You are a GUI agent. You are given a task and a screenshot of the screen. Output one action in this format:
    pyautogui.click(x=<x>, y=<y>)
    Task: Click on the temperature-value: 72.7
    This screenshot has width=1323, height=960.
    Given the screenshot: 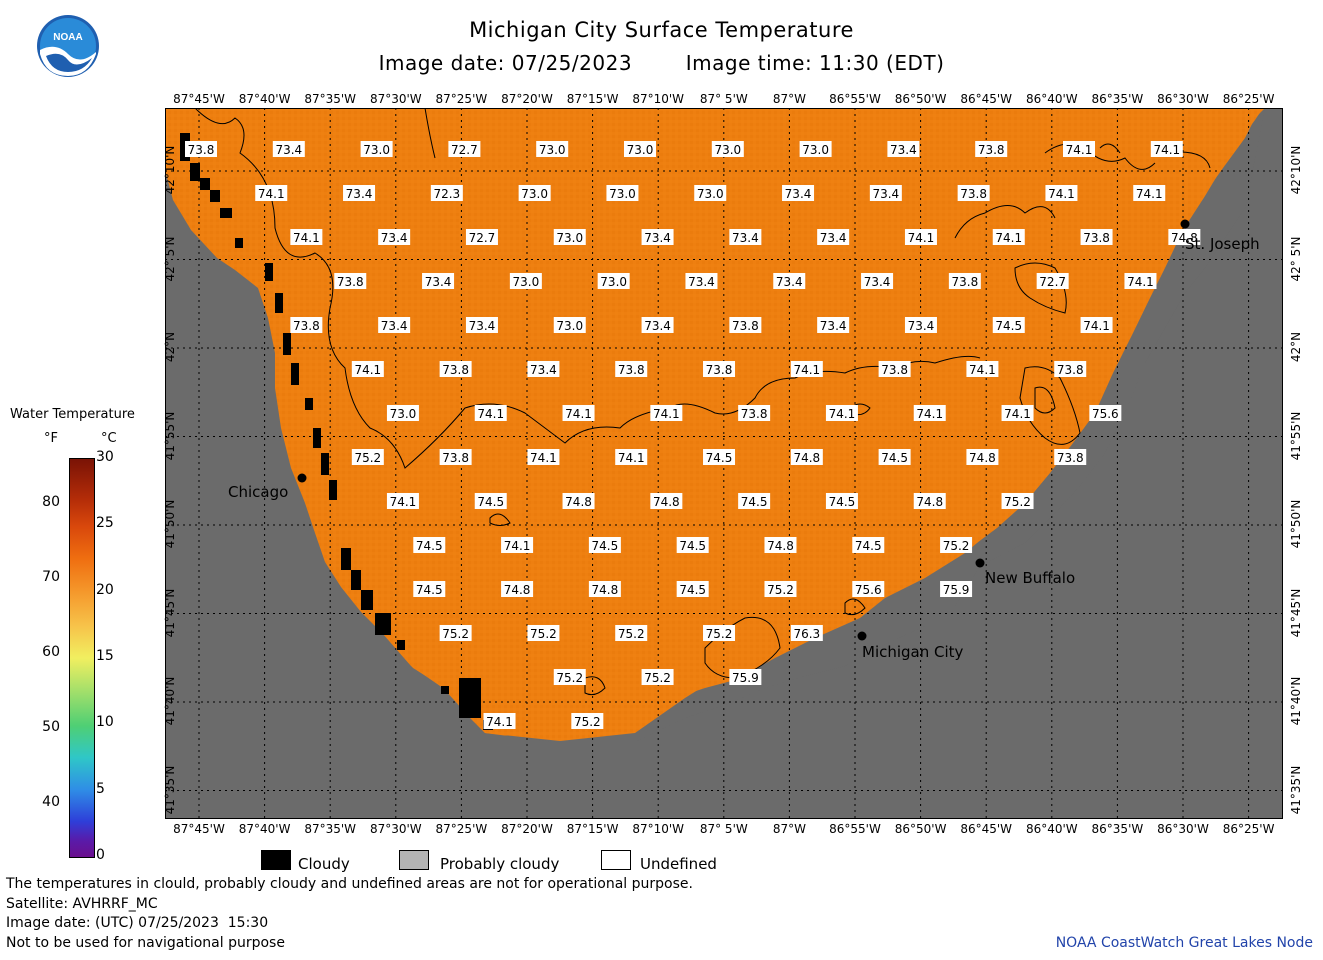 What is the action you would take?
    pyautogui.click(x=482, y=238)
    